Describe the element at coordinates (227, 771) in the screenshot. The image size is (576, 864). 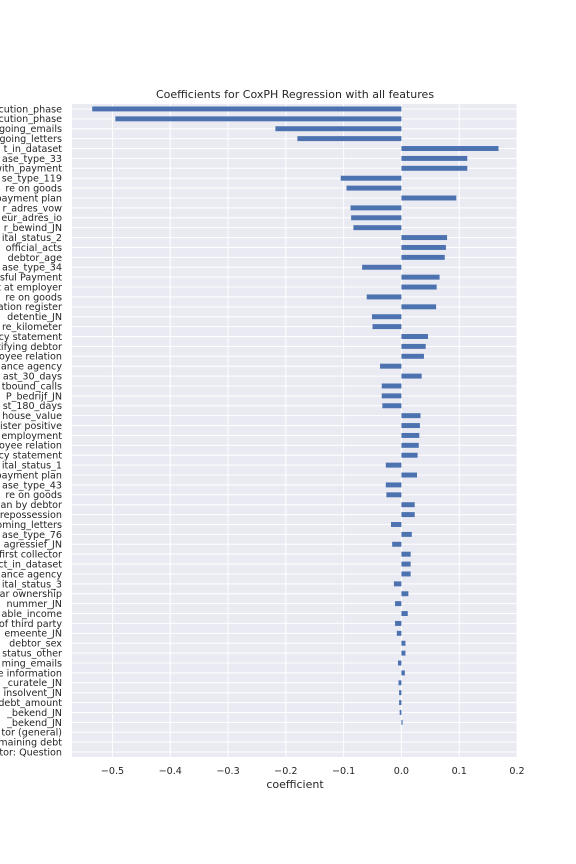
I see `x-tick-label: −0.3` at that location.